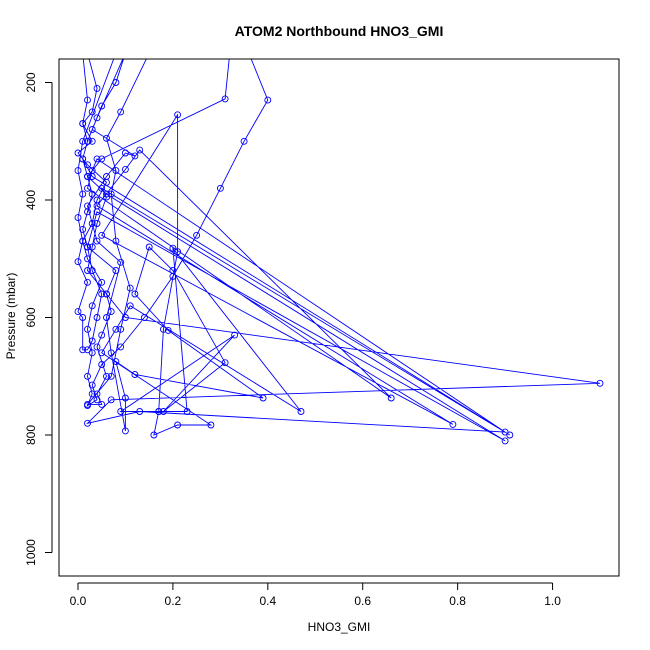  Describe the element at coordinates (31, 435) in the screenshot. I see `y-tick-label: 800` at that location.